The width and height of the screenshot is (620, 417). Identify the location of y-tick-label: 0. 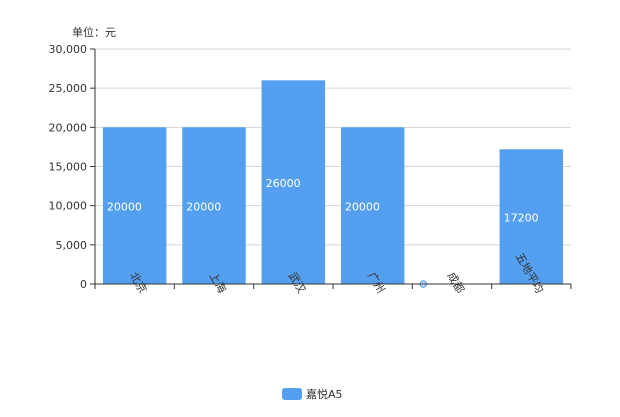
(83, 284).